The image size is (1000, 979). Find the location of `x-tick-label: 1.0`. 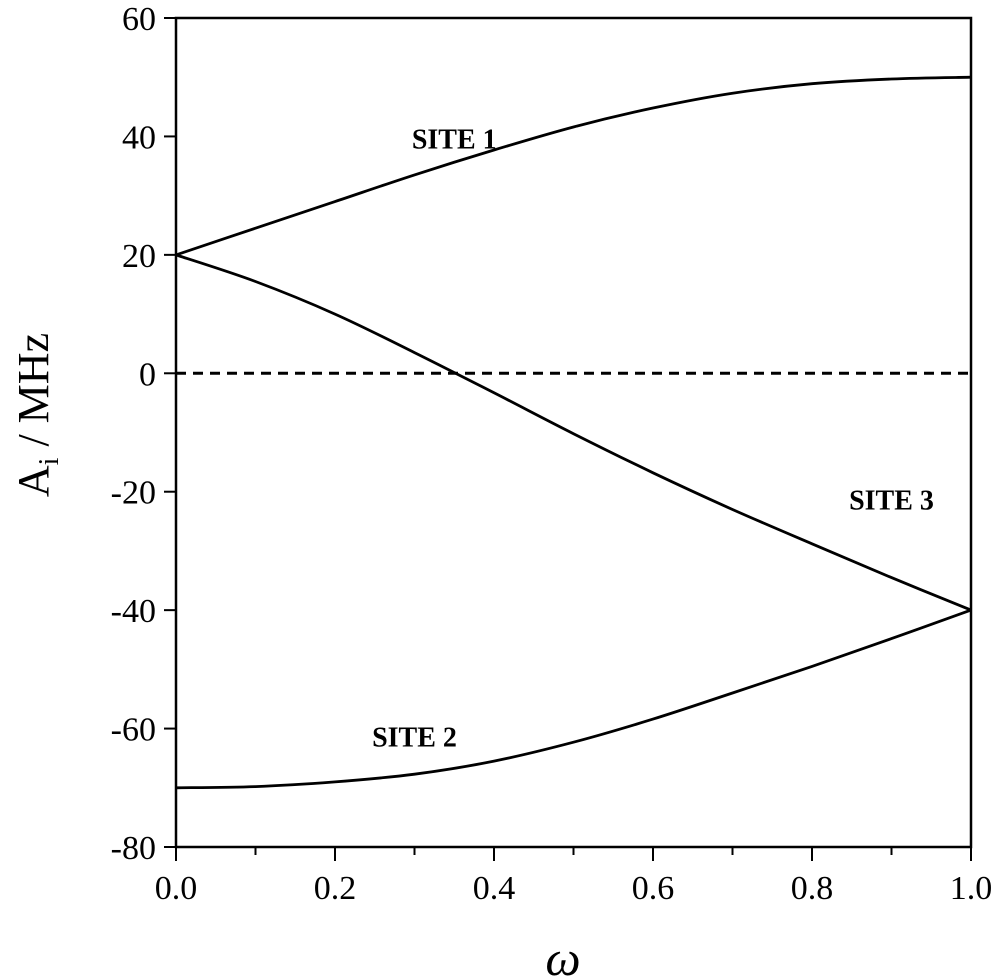

x-tick-label: 1.0 is located at coordinates (971, 888).